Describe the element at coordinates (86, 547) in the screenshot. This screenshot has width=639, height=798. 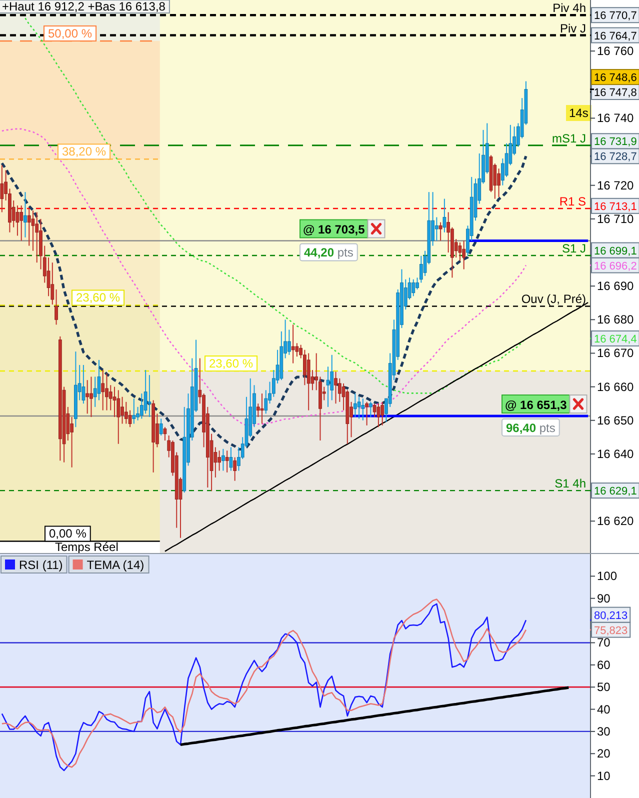
I see `annotation: Temps Réel` at that location.